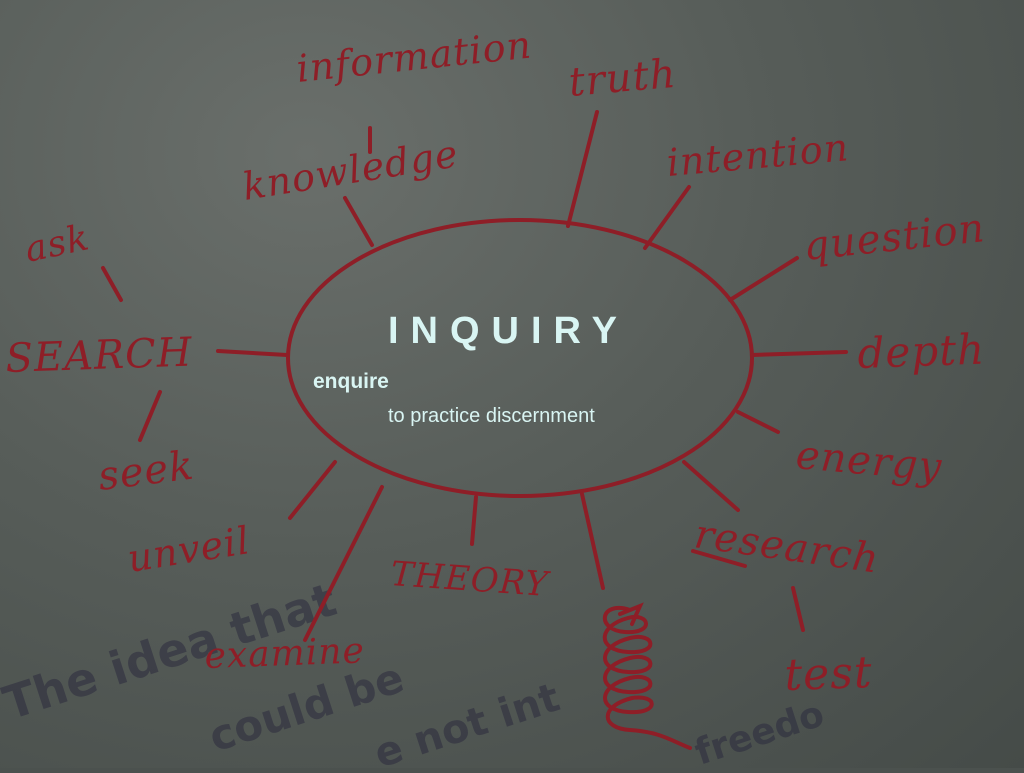  Describe the element at coordinates (894, 237) in the screenshot. I see `word-question: question` at that location.